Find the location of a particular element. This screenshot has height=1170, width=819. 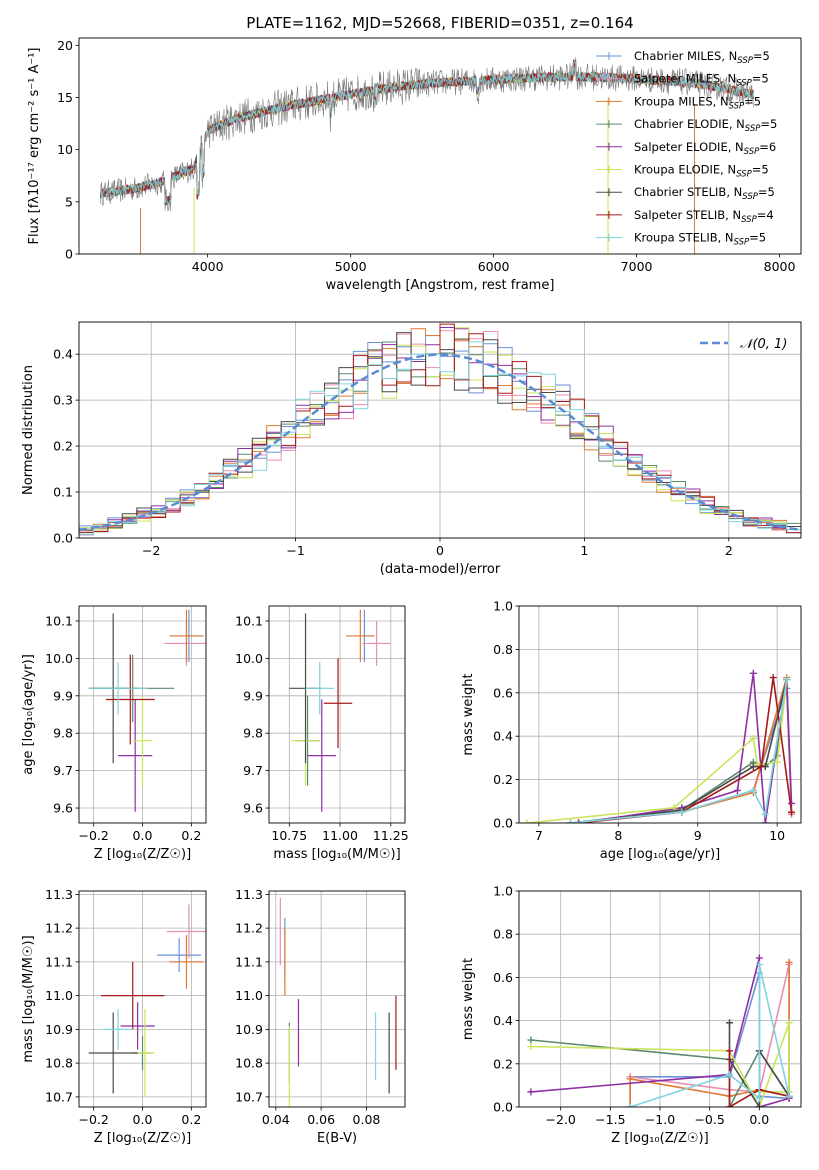

x-tick-label: 8 is located at coordinates (618, 835).